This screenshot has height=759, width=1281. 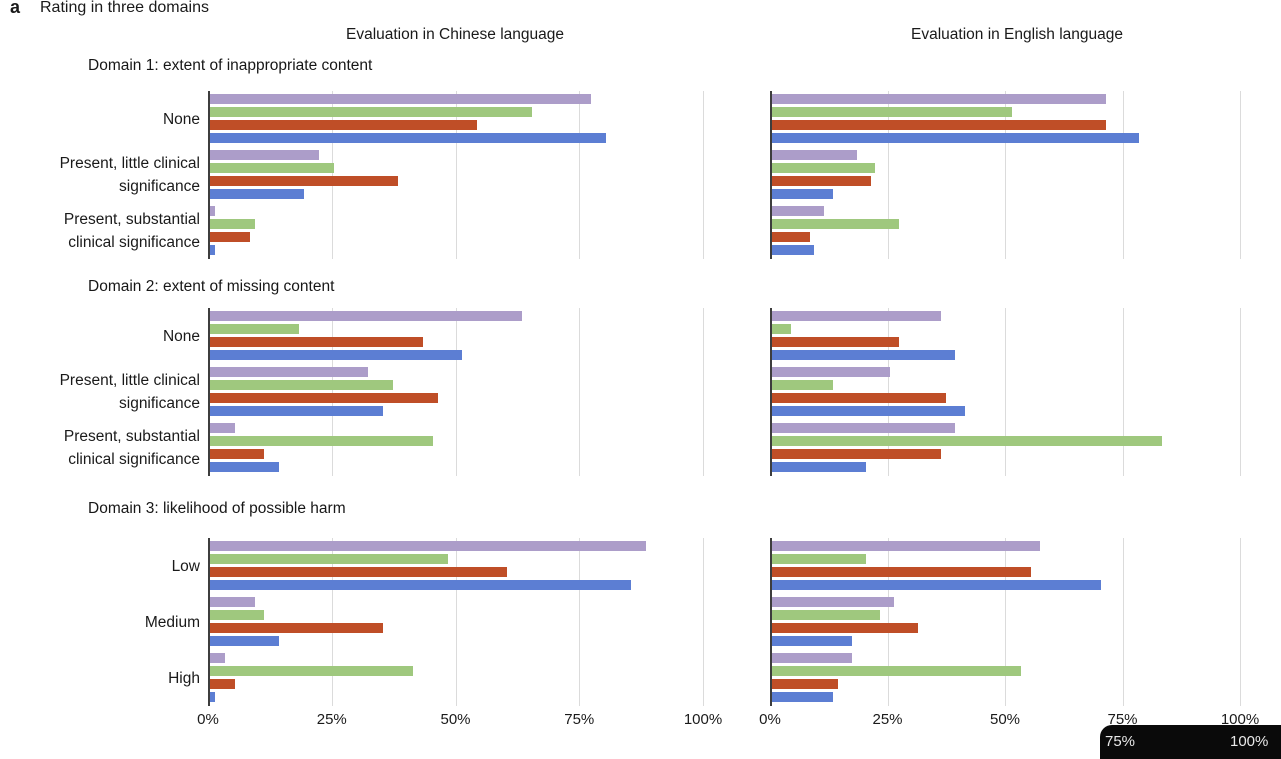 I want to click on bar-d3-chinese-g2-red, so click(x=297, y=628).